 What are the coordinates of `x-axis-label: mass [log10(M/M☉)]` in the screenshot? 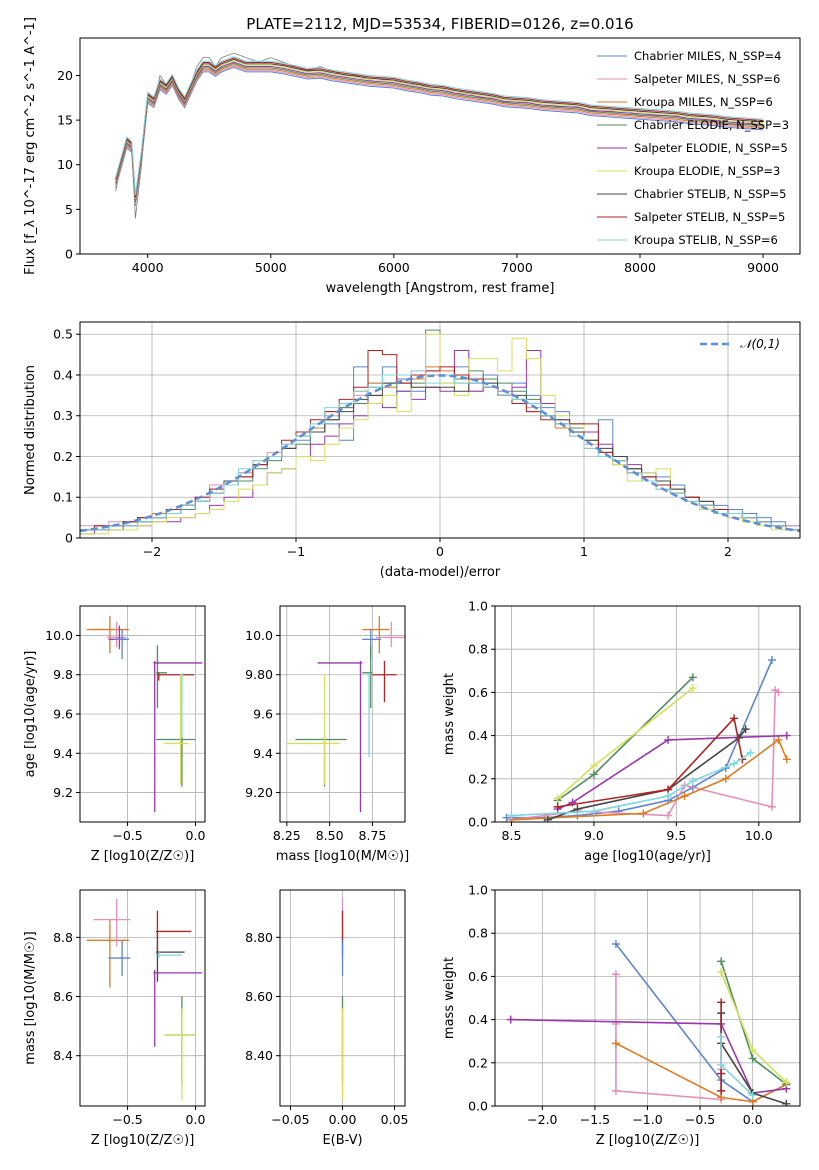 It's located at (342, 856).